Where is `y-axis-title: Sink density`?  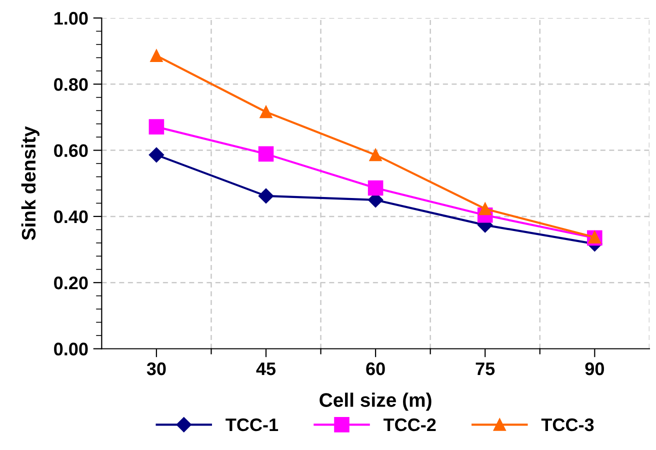
y-axis-title: Sink density is located at coordinates (30, 183).